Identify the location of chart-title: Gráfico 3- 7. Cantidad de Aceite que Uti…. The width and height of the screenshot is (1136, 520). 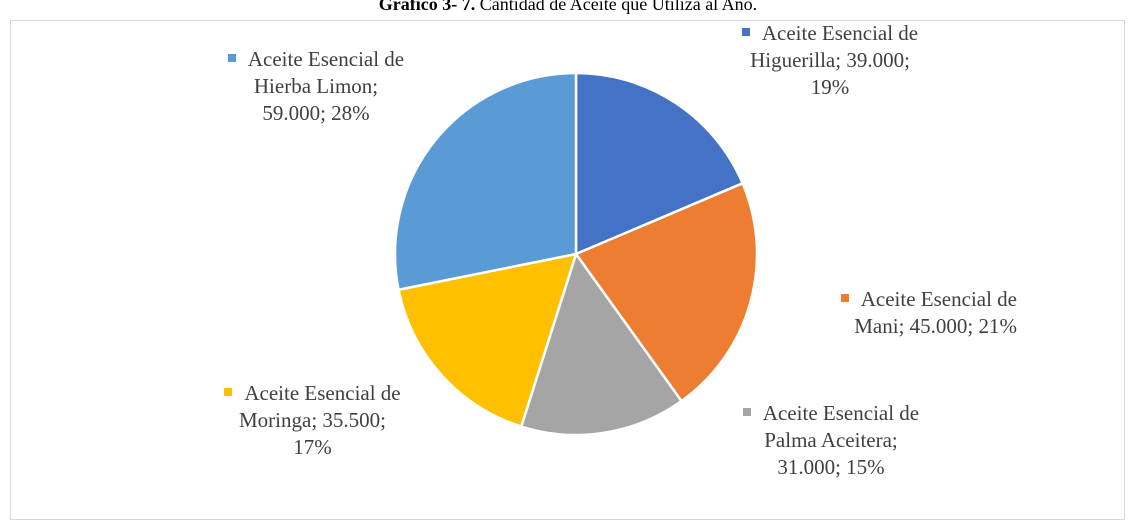
(568, 7).